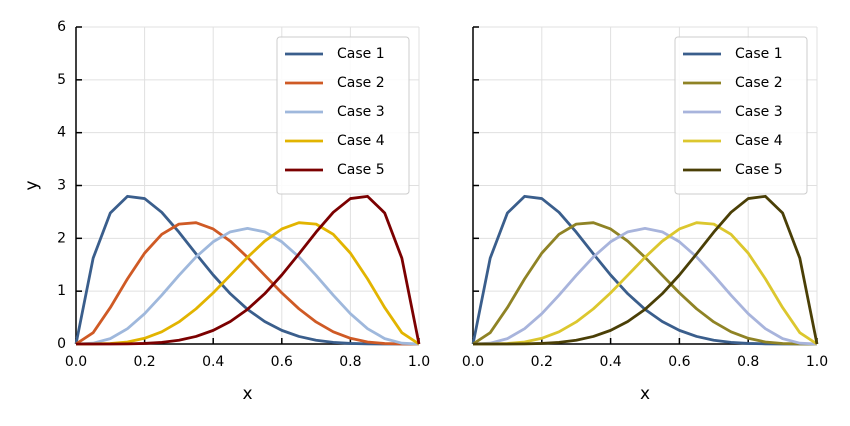 This screenshot has width=850, height=426. I want to click on y-tick-label: 3, so click(61, 186).